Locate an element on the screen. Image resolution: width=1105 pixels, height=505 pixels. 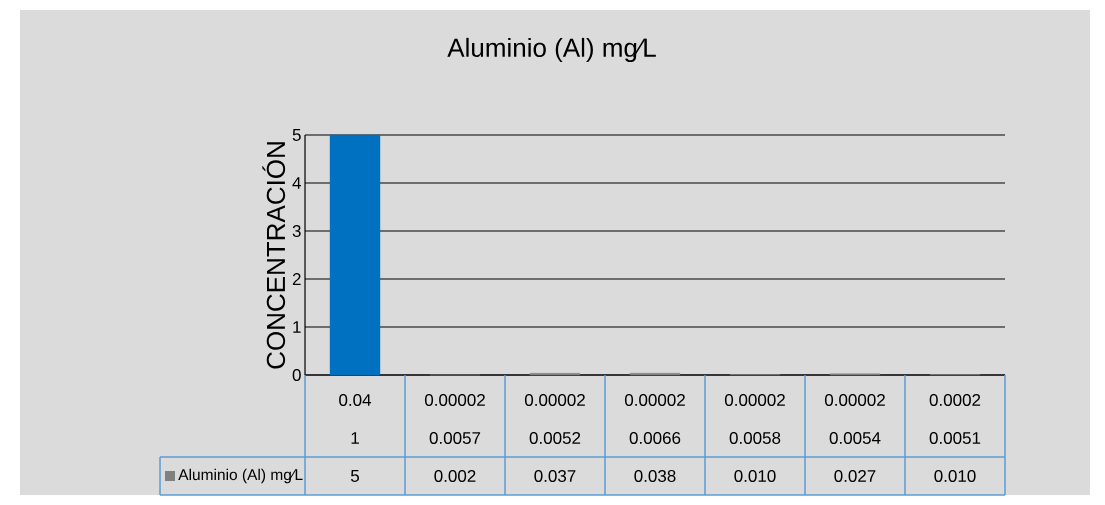
text: 0.0057 is located at coordinates (455, 438).